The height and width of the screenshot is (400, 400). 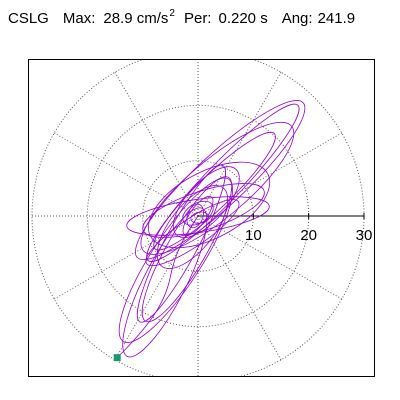 What do you see at coordinates (79, 18) in the screenshot?
I see `max-label: Max:` at bounding box center [79, 18].